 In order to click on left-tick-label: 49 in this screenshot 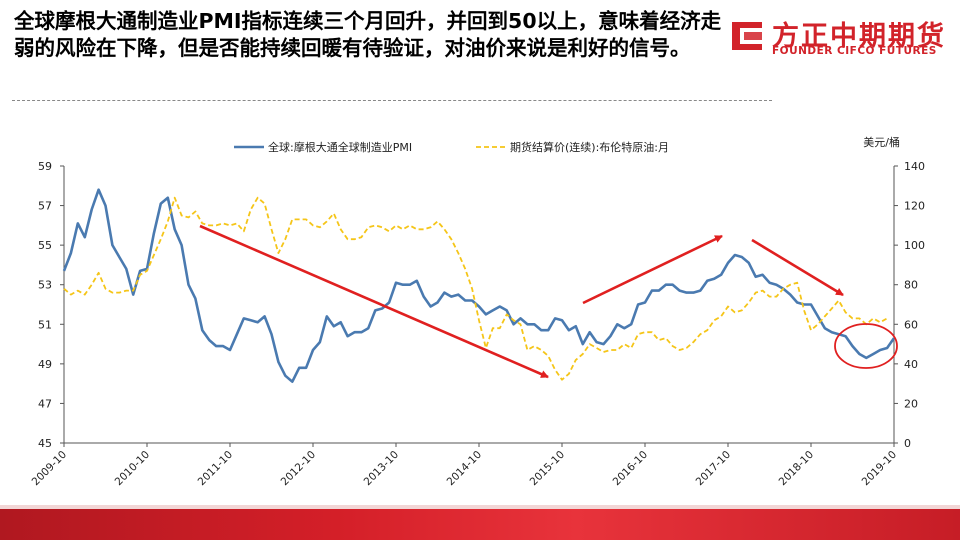, I will do `click(45, 364)`.